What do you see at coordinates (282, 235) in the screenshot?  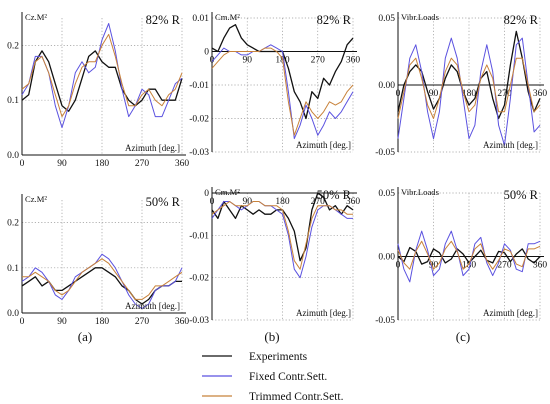 I see `panel-cm-50-series-trimmed` at bounding box center [282, 235].